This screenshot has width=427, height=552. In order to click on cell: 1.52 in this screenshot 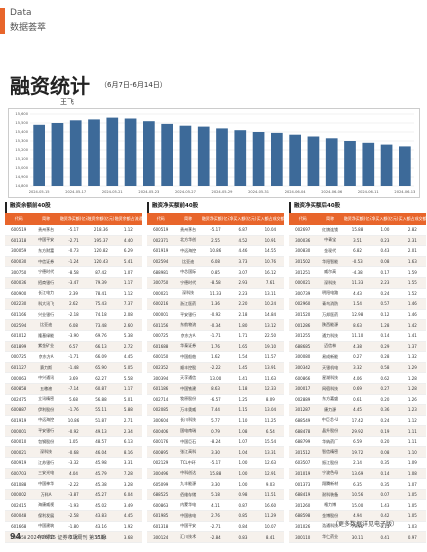, I will do `click(412, 293)`.